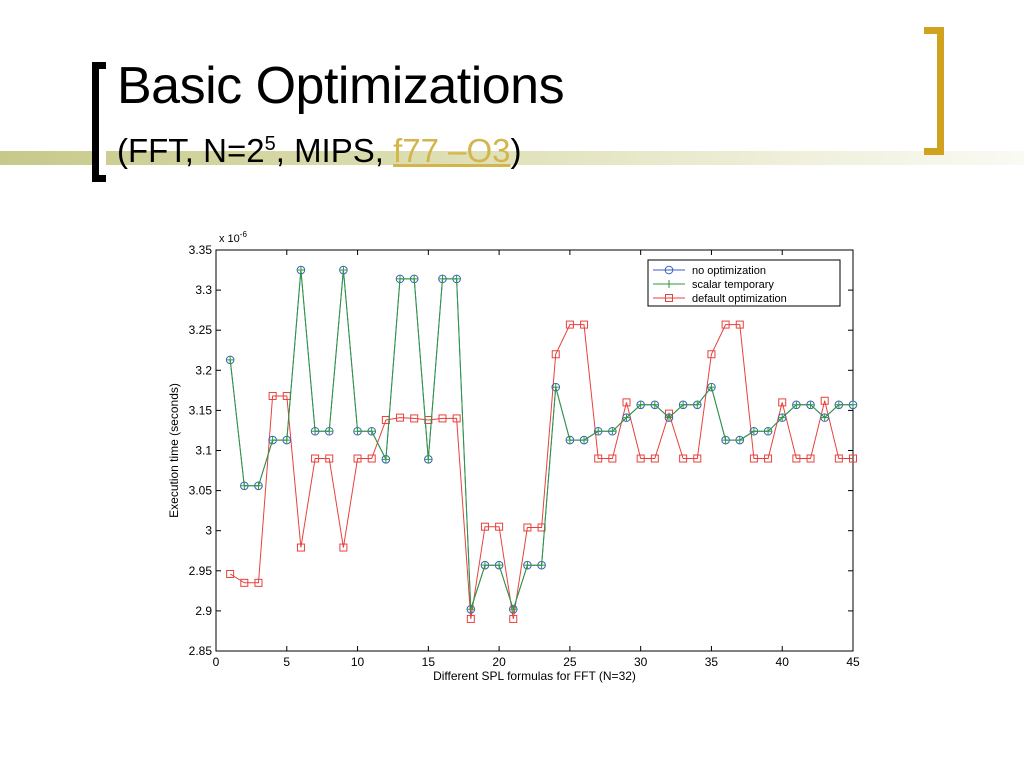  I want to click on left-bracket-decoration, so click(99, 122).